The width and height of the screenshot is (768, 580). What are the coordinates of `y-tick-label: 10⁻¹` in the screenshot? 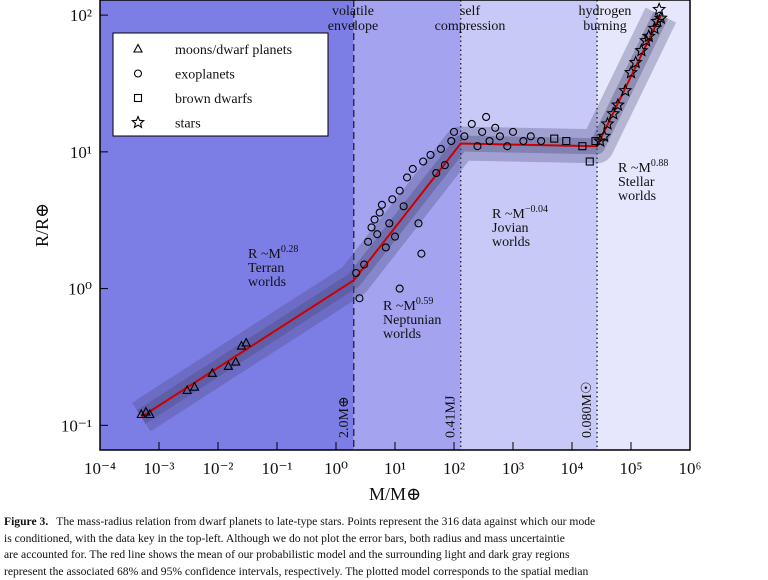 It's located at (76, 425).